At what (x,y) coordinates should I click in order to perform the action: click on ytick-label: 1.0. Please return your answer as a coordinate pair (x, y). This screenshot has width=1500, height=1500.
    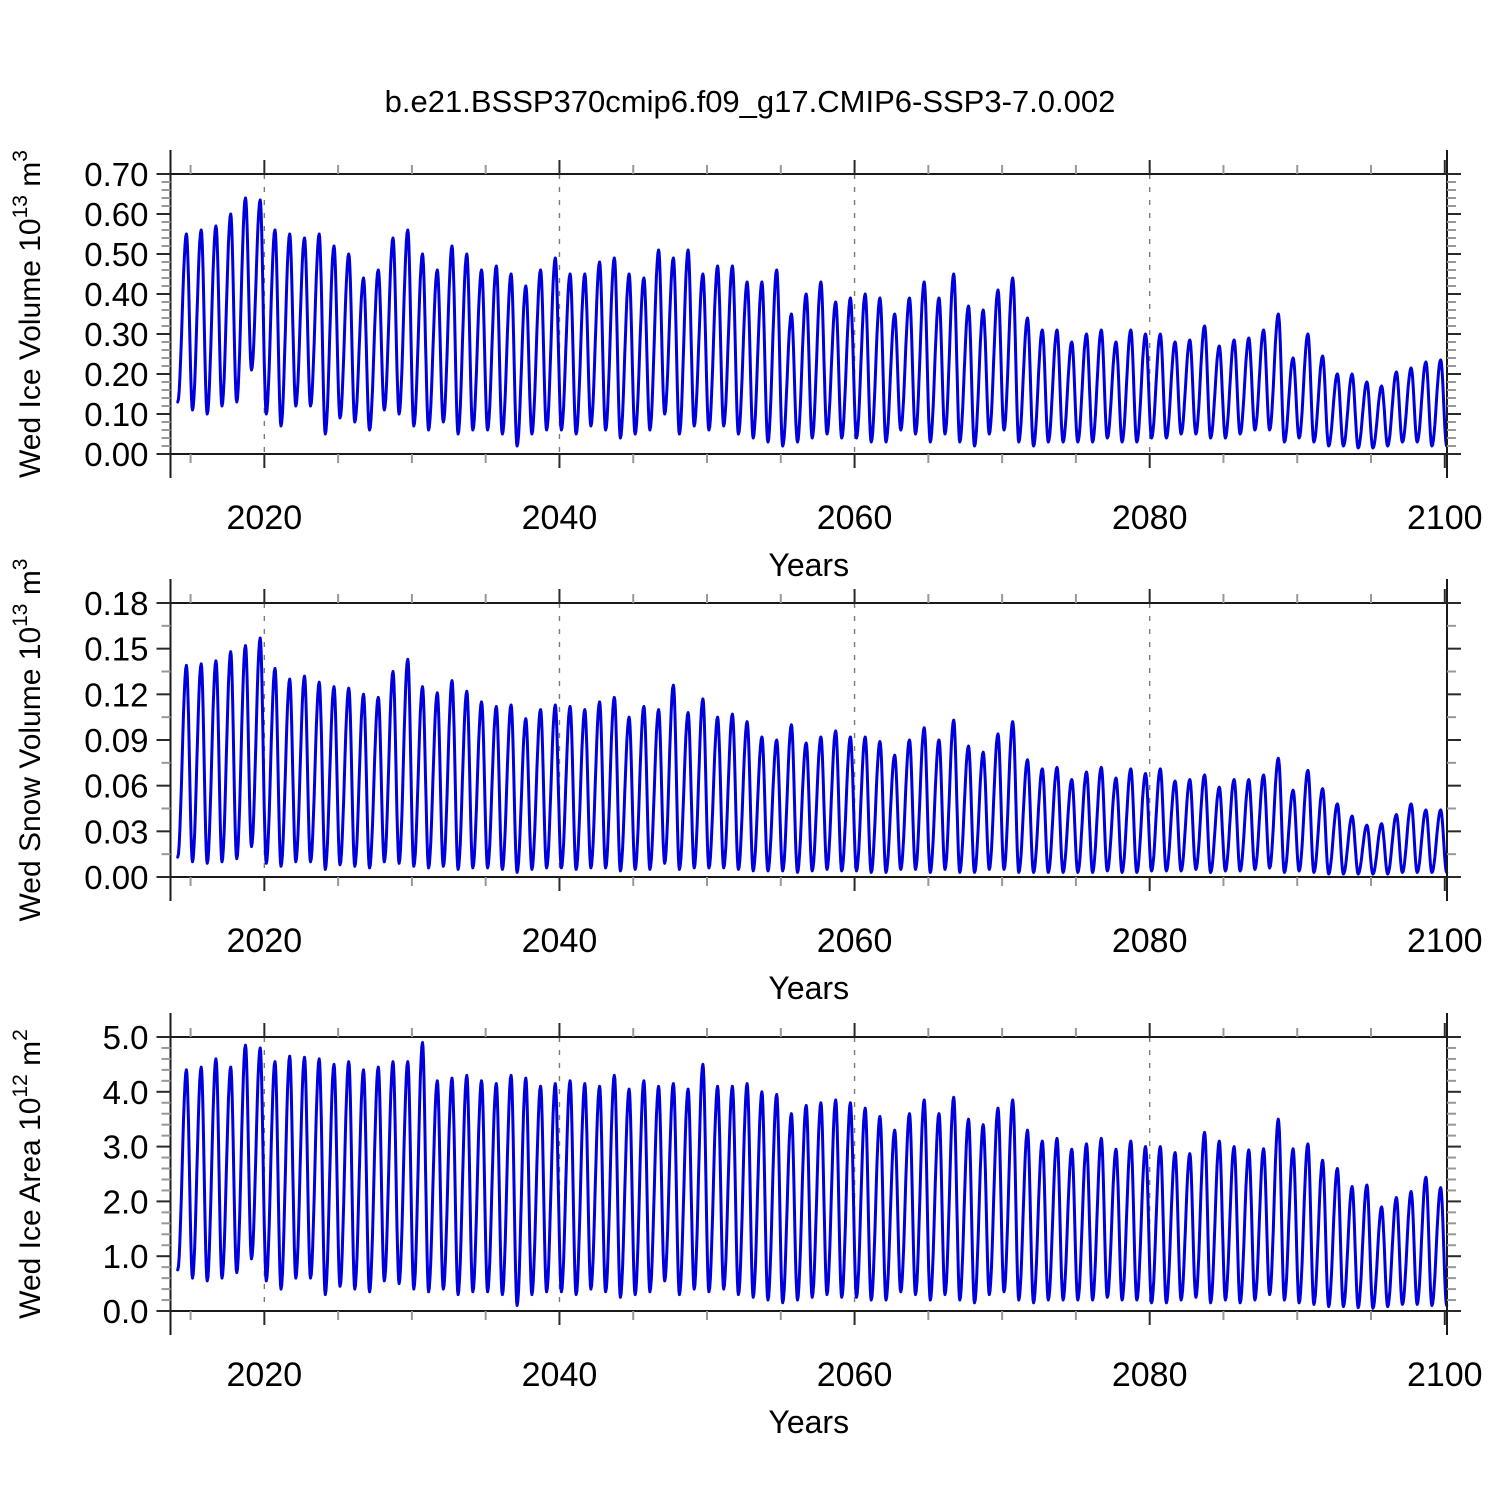
    Looking at the image, I should click on (126, 1256).